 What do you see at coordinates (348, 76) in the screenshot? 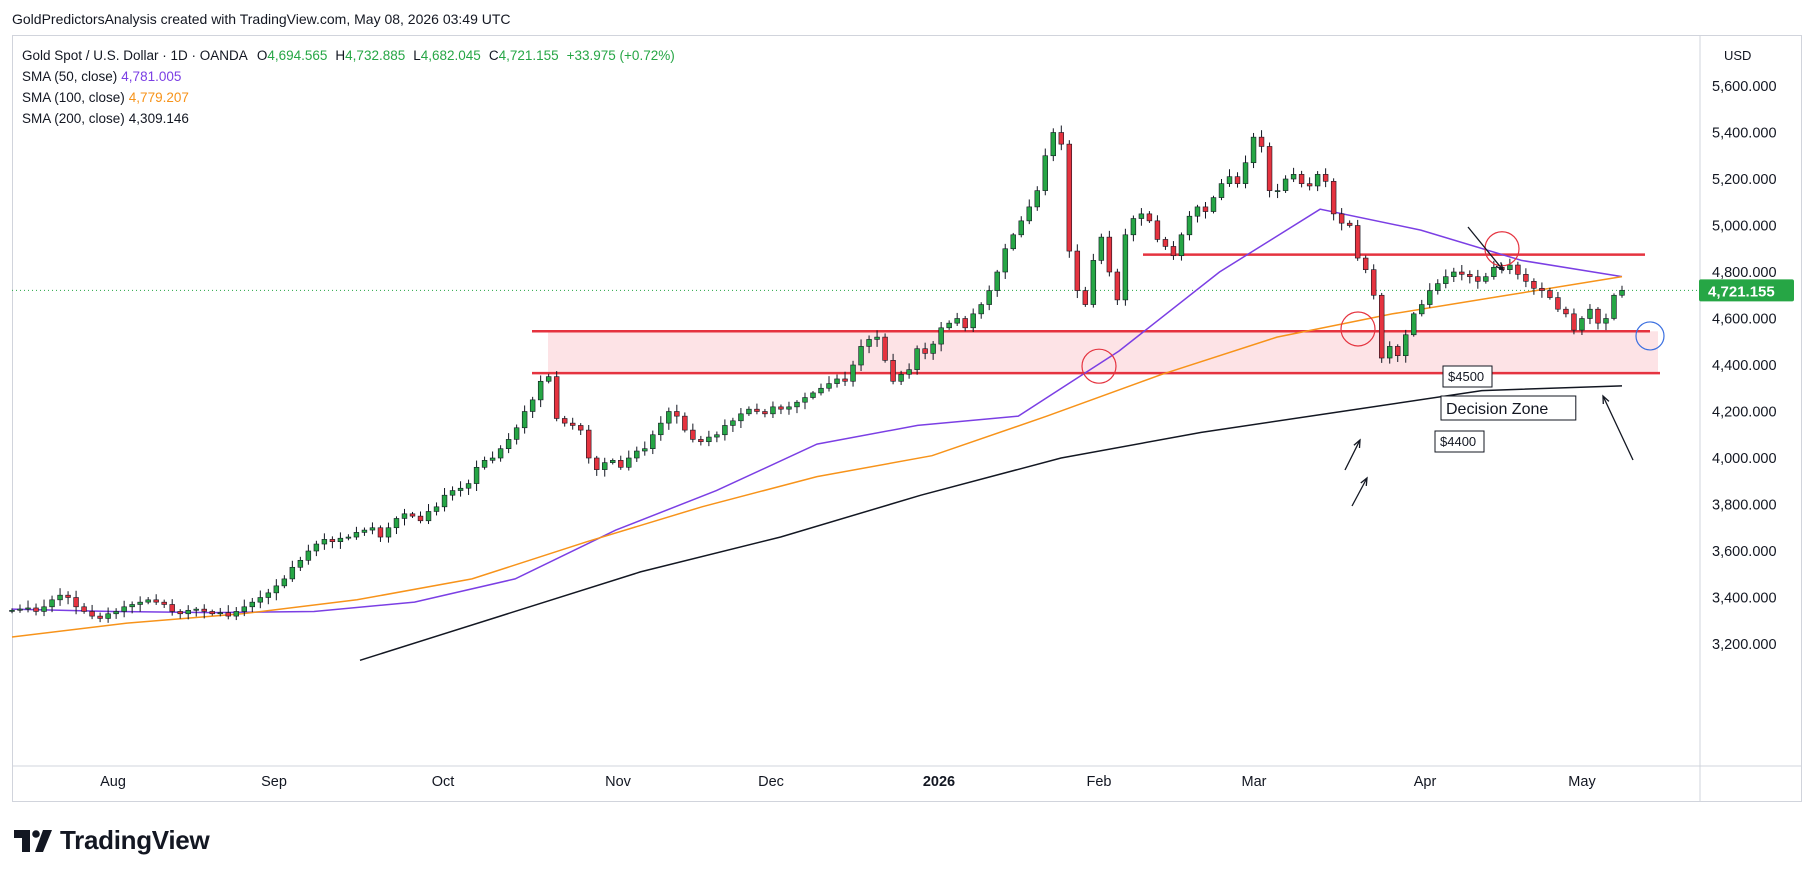
I see `legend-sma-row: SMA (50, close) 4,781.005` at bounding box center [348, 76].